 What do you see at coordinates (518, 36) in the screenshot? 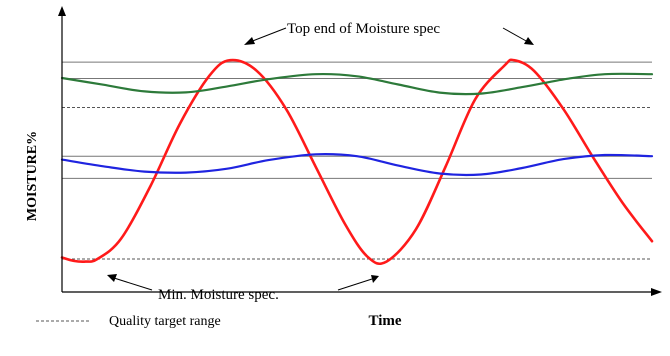
I see `top-spec-arrow-right` at bounding box center [518, 36].